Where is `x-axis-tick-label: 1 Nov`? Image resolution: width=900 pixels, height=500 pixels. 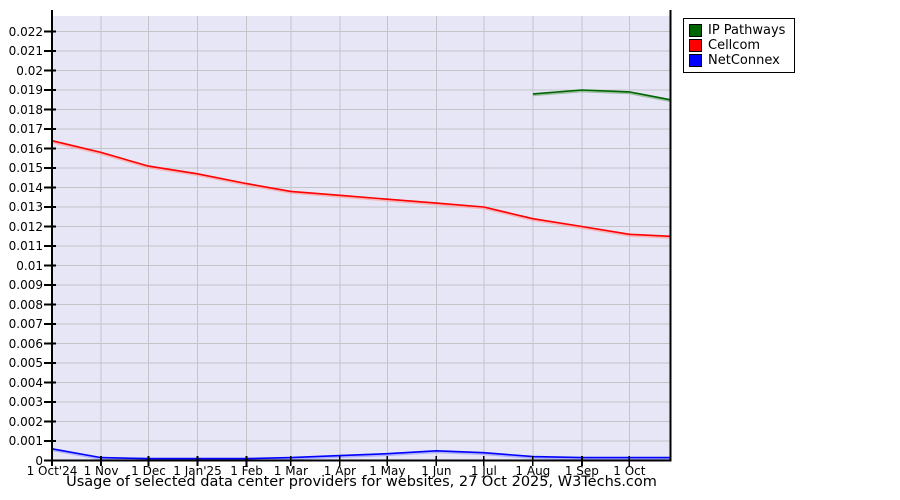
x-axis-tick-label: 1 Nov is located at coordinates (101, 471).